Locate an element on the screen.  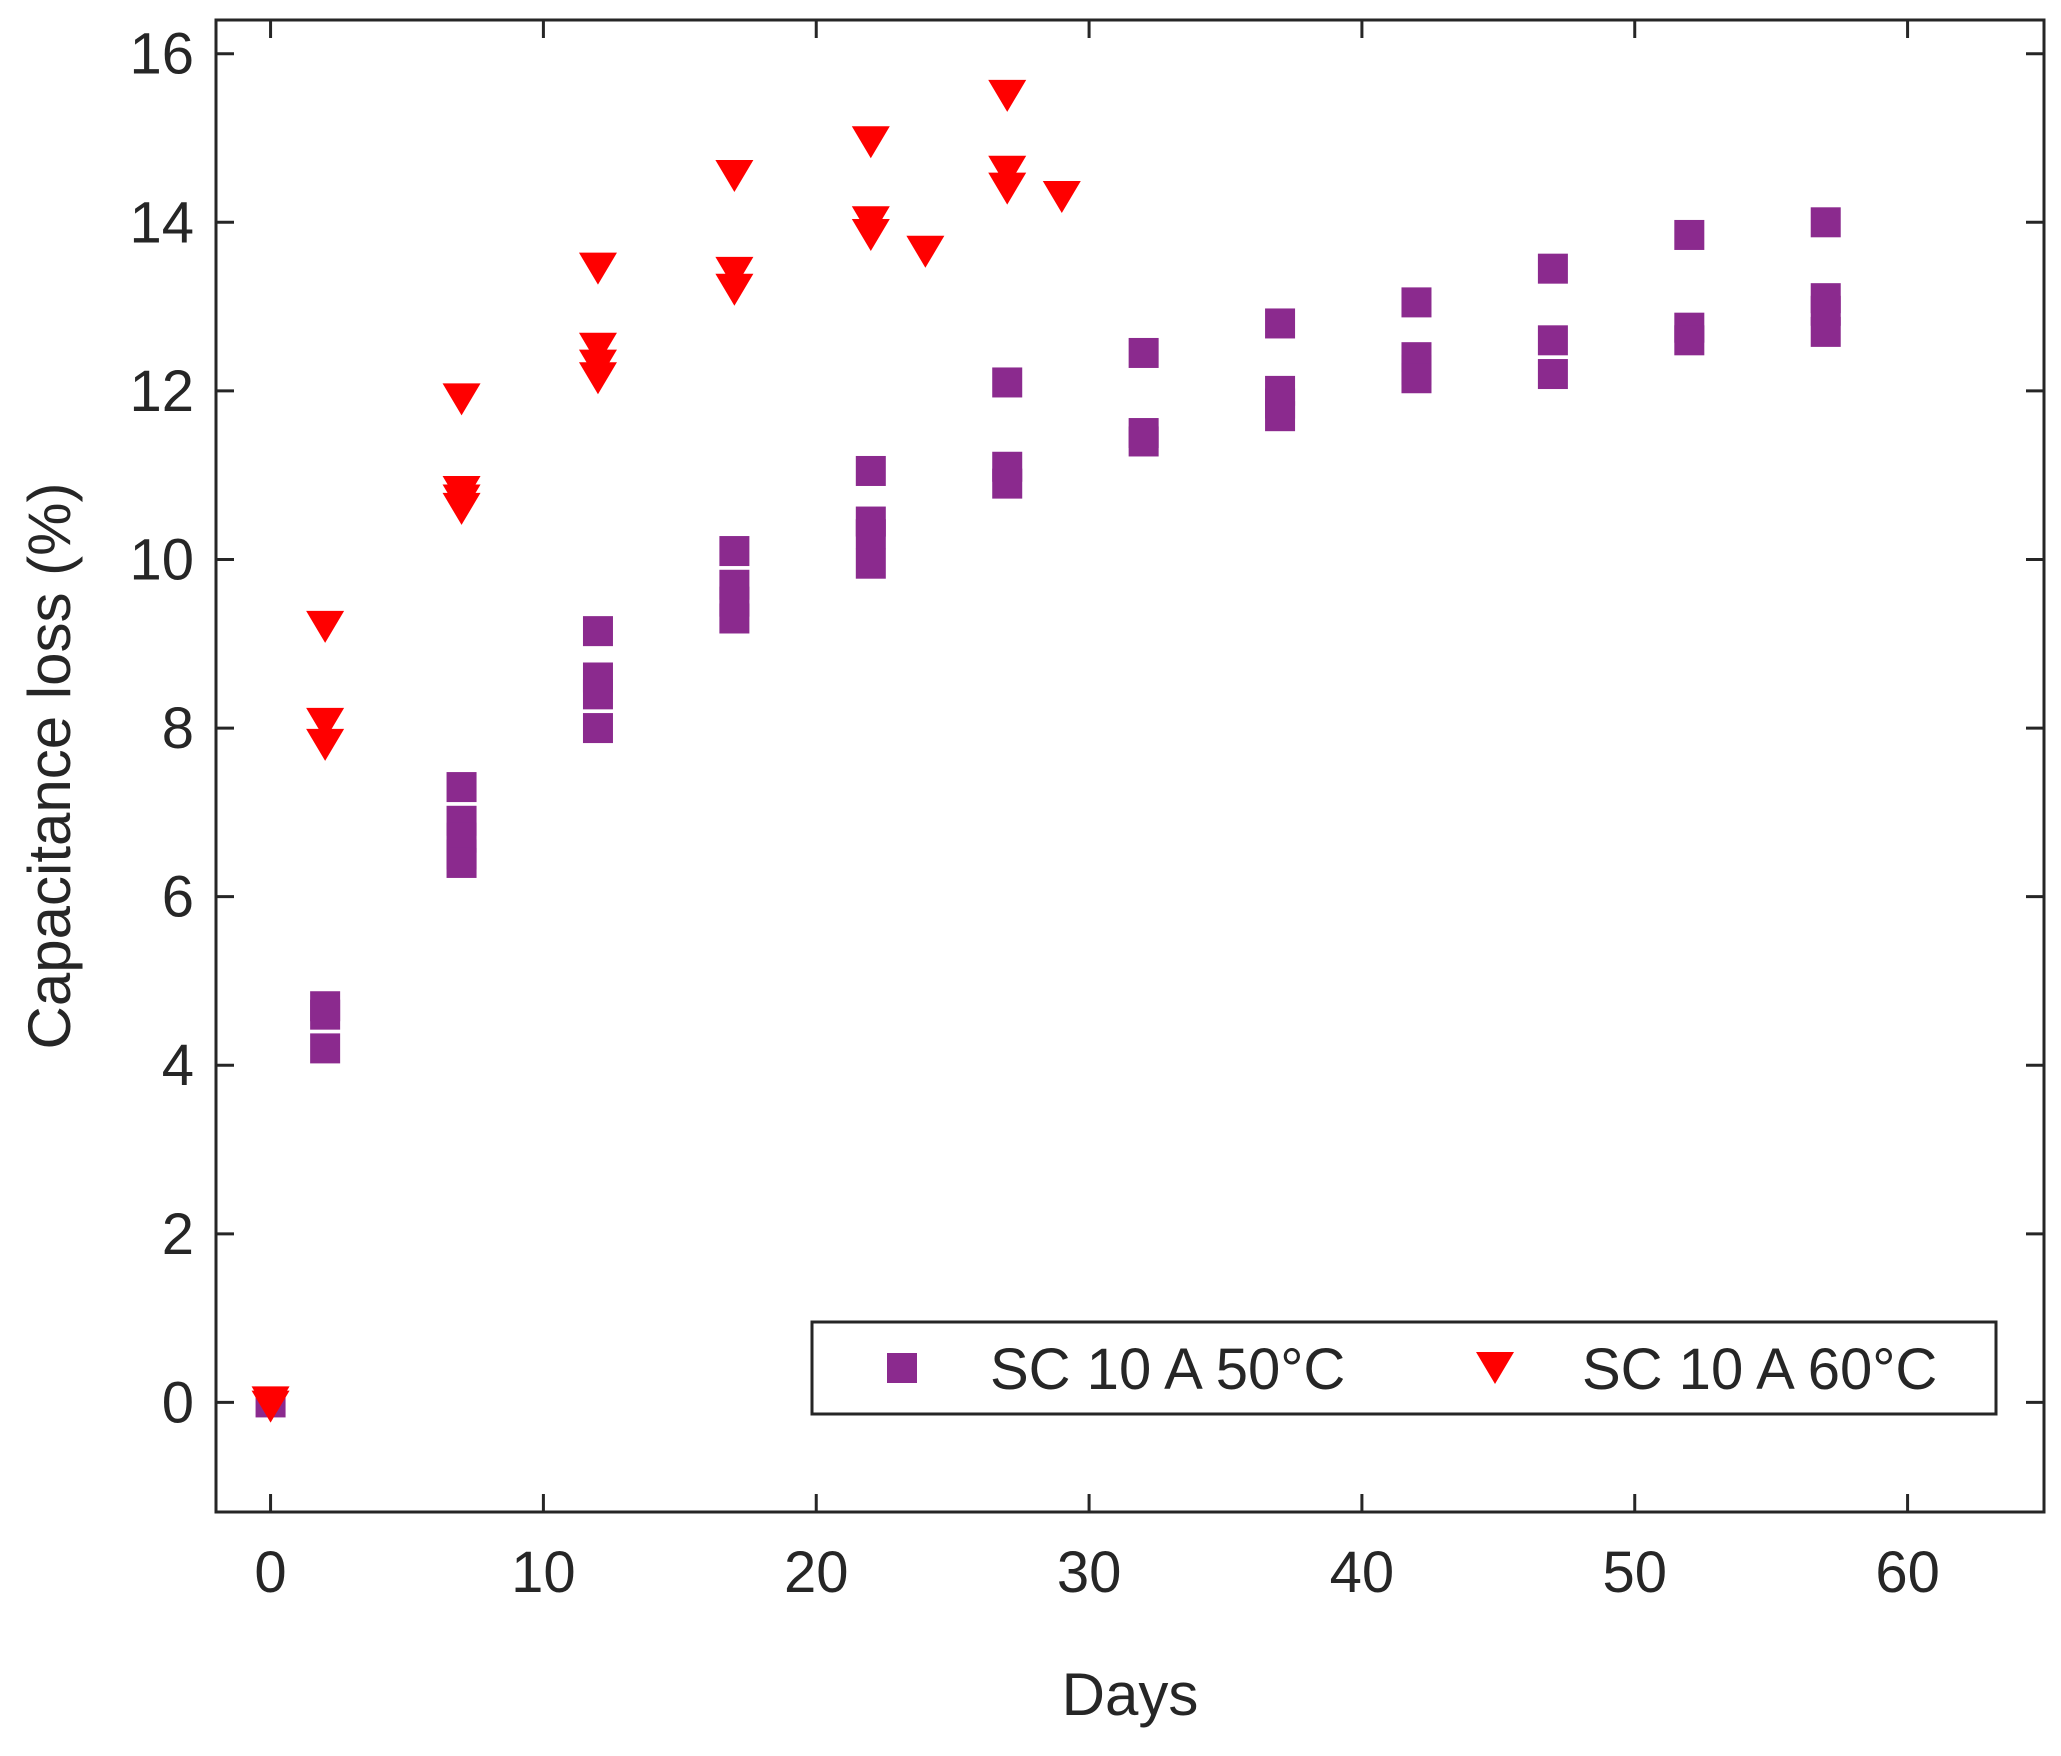
legend-label: SC 10 A 50°C is located at coordinates (1167, 1369).